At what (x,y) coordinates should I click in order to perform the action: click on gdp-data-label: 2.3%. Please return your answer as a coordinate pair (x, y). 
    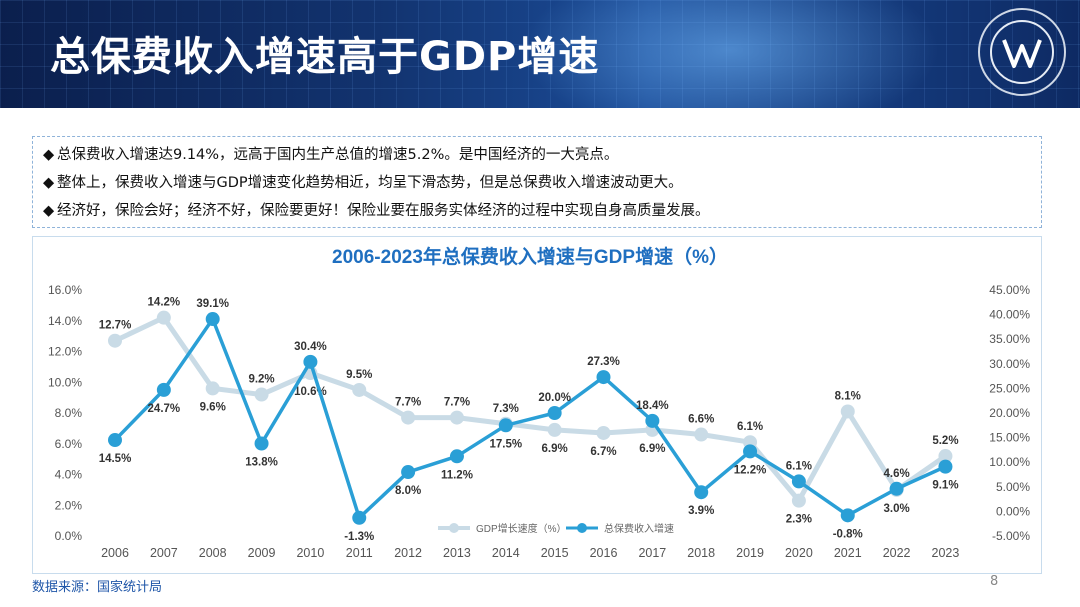
    Looking at the image, I should click on (799, 520).